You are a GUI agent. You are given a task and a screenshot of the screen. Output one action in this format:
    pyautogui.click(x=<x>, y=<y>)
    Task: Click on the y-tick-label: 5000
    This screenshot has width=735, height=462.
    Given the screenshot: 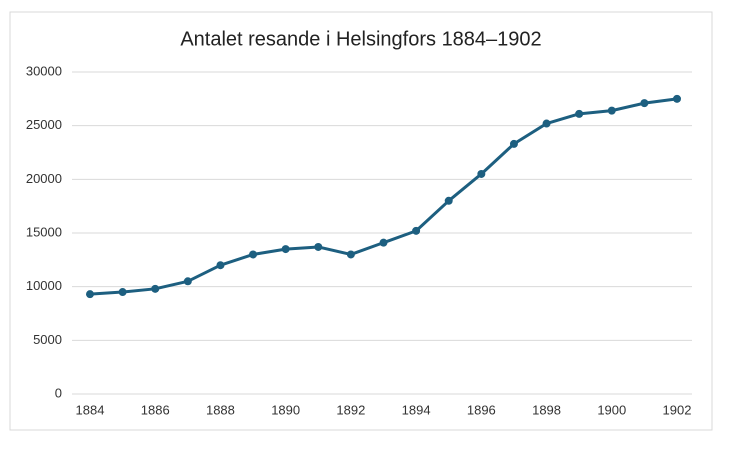 What is the action you would take?
    pyautogui.click(x=47, y=339)
    